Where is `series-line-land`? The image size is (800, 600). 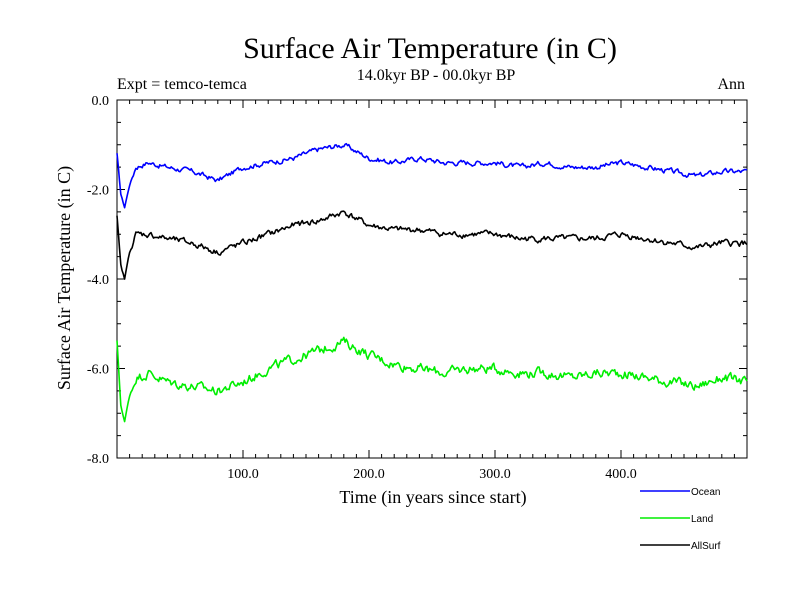
series-line-land is located at coordinates (432, 379).